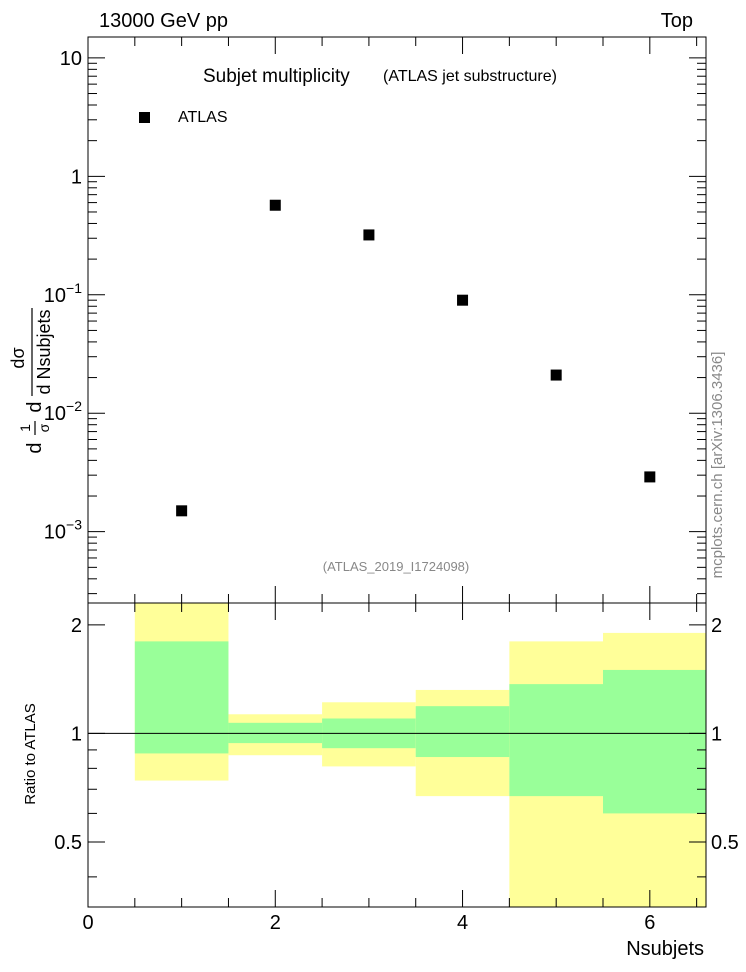 This screenshot has width=746, height=972. What do you see at coordinates (649, 923) in the screenshot?
I see `x-tick-label: 6` at bounding box center [649, 923].